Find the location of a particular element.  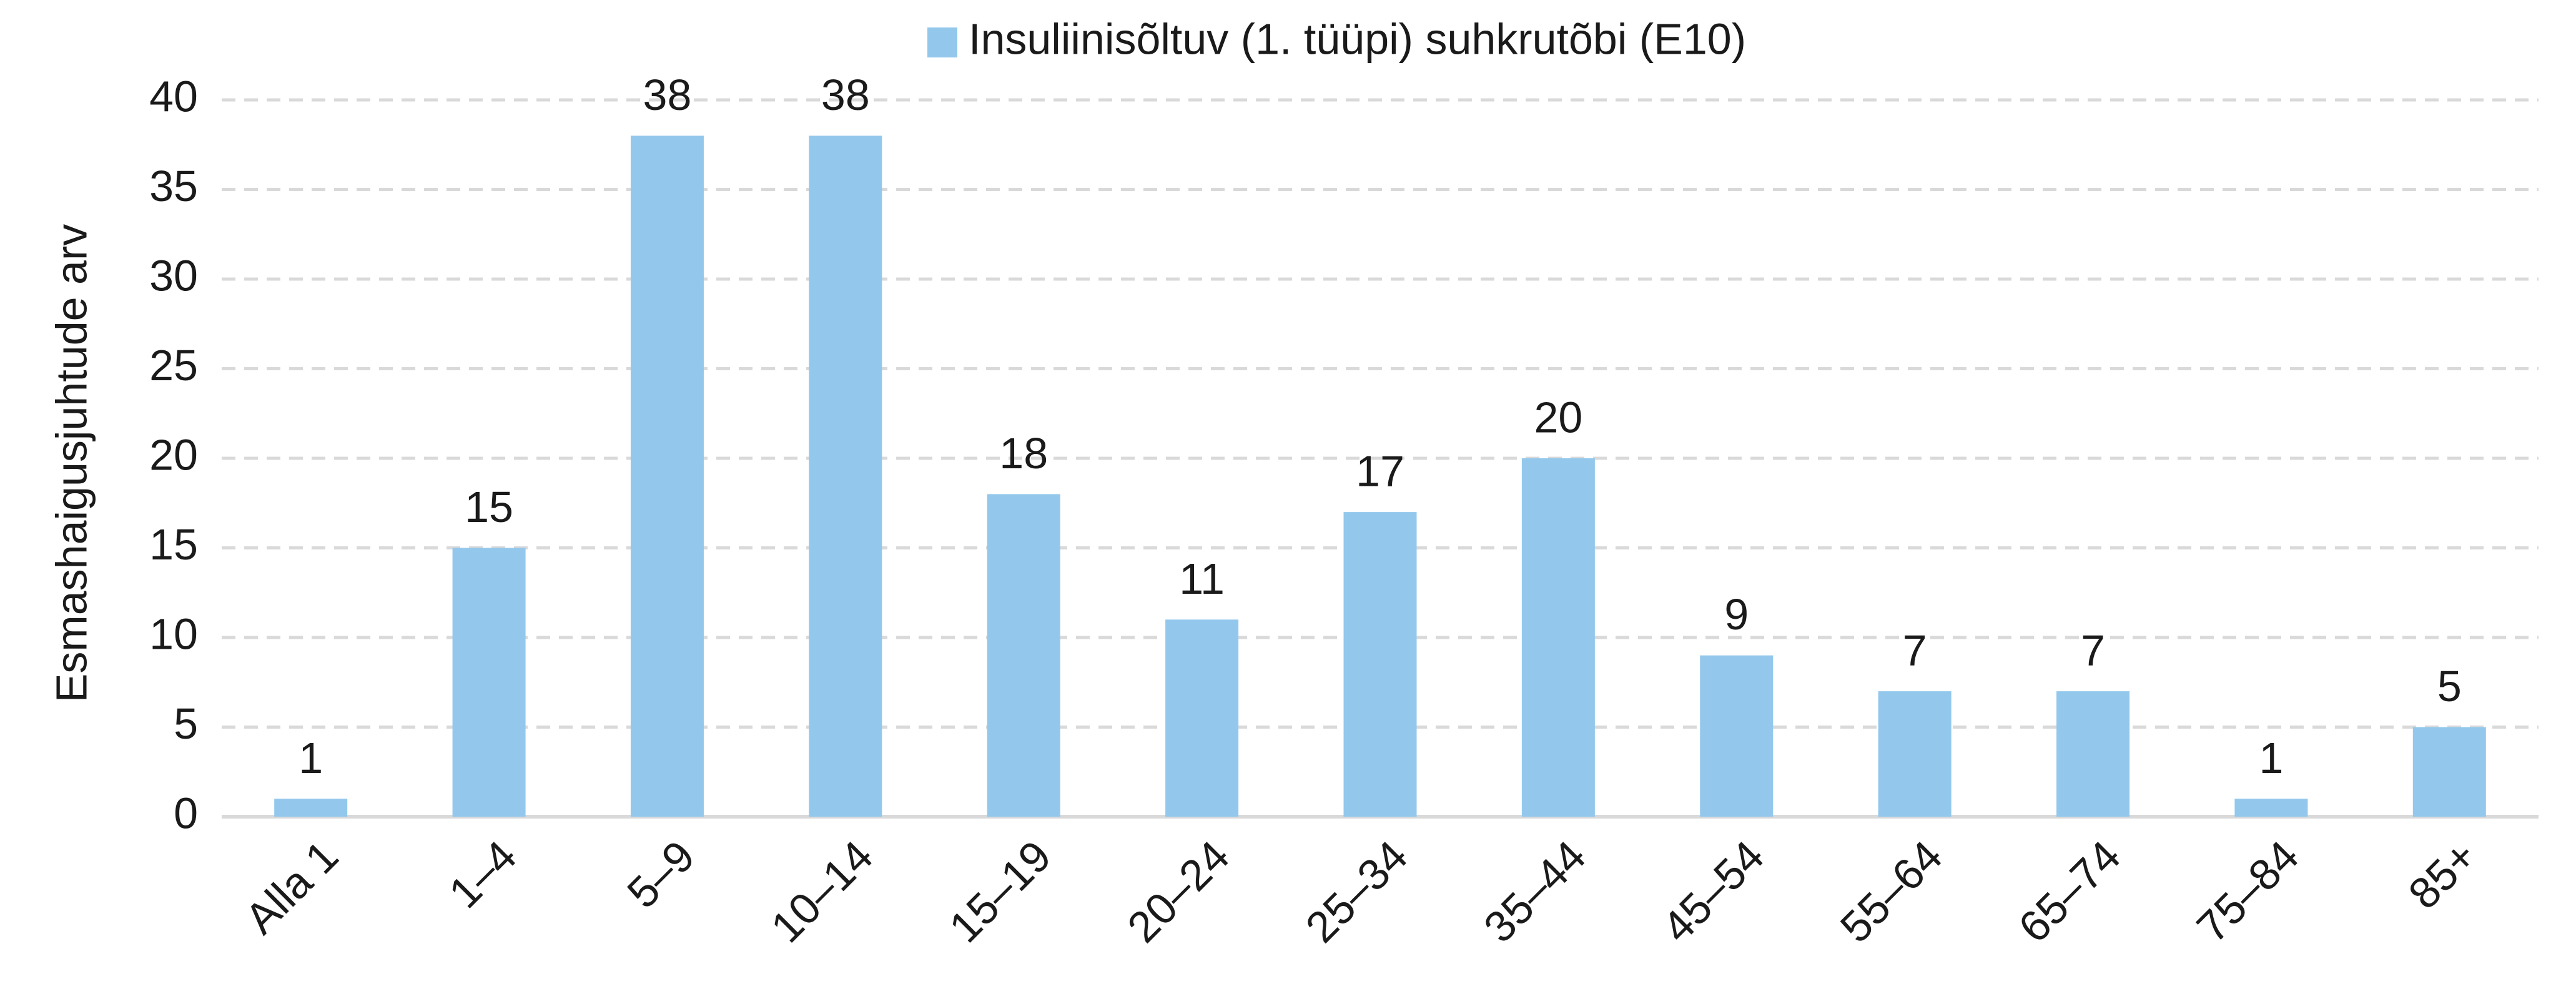

x-tick-label: 1–4 is located at coordinates (483, 875).